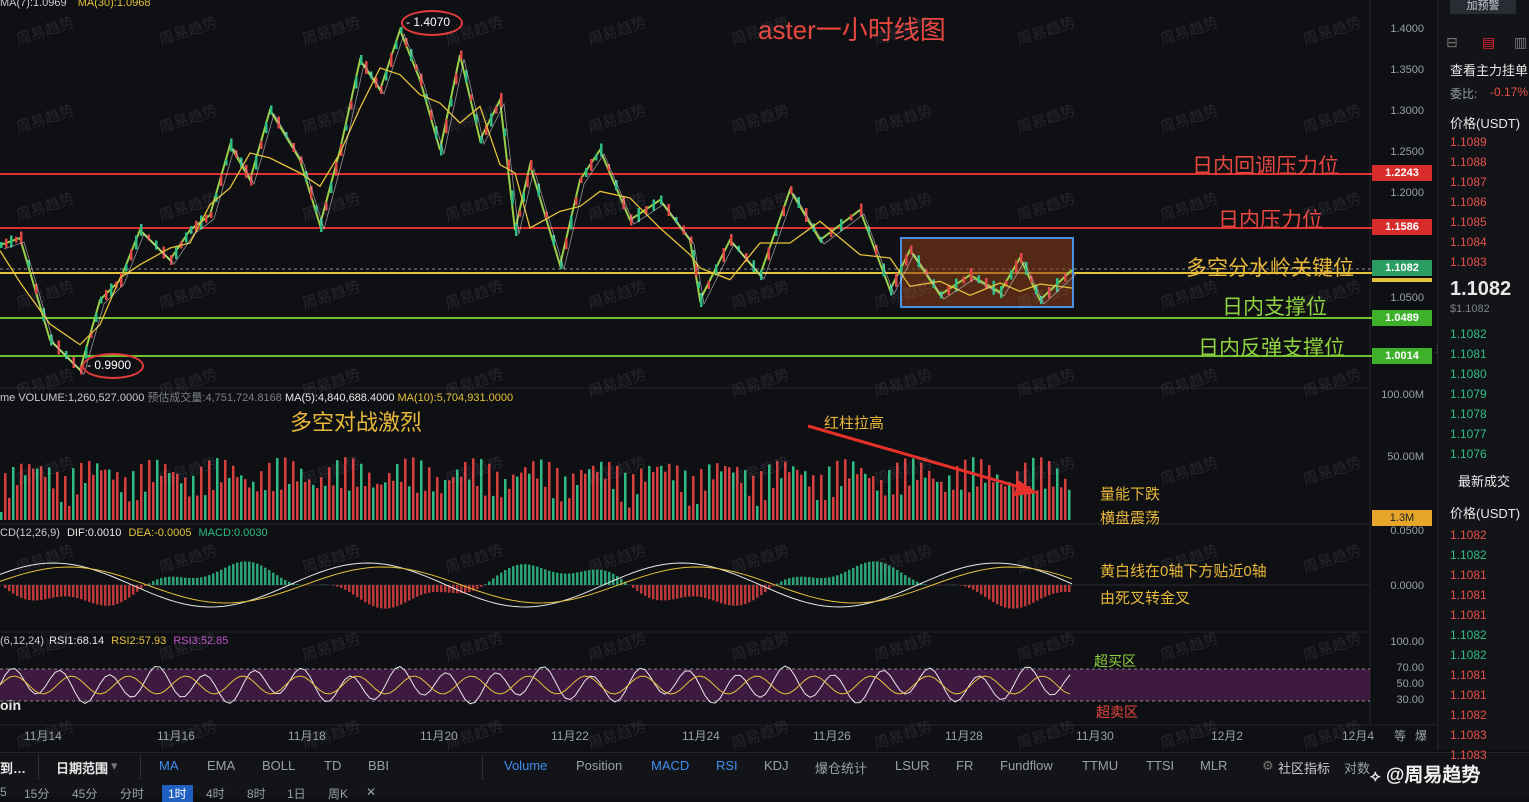  I want to click on timeframe-8h: 8时, so click(256, 793).